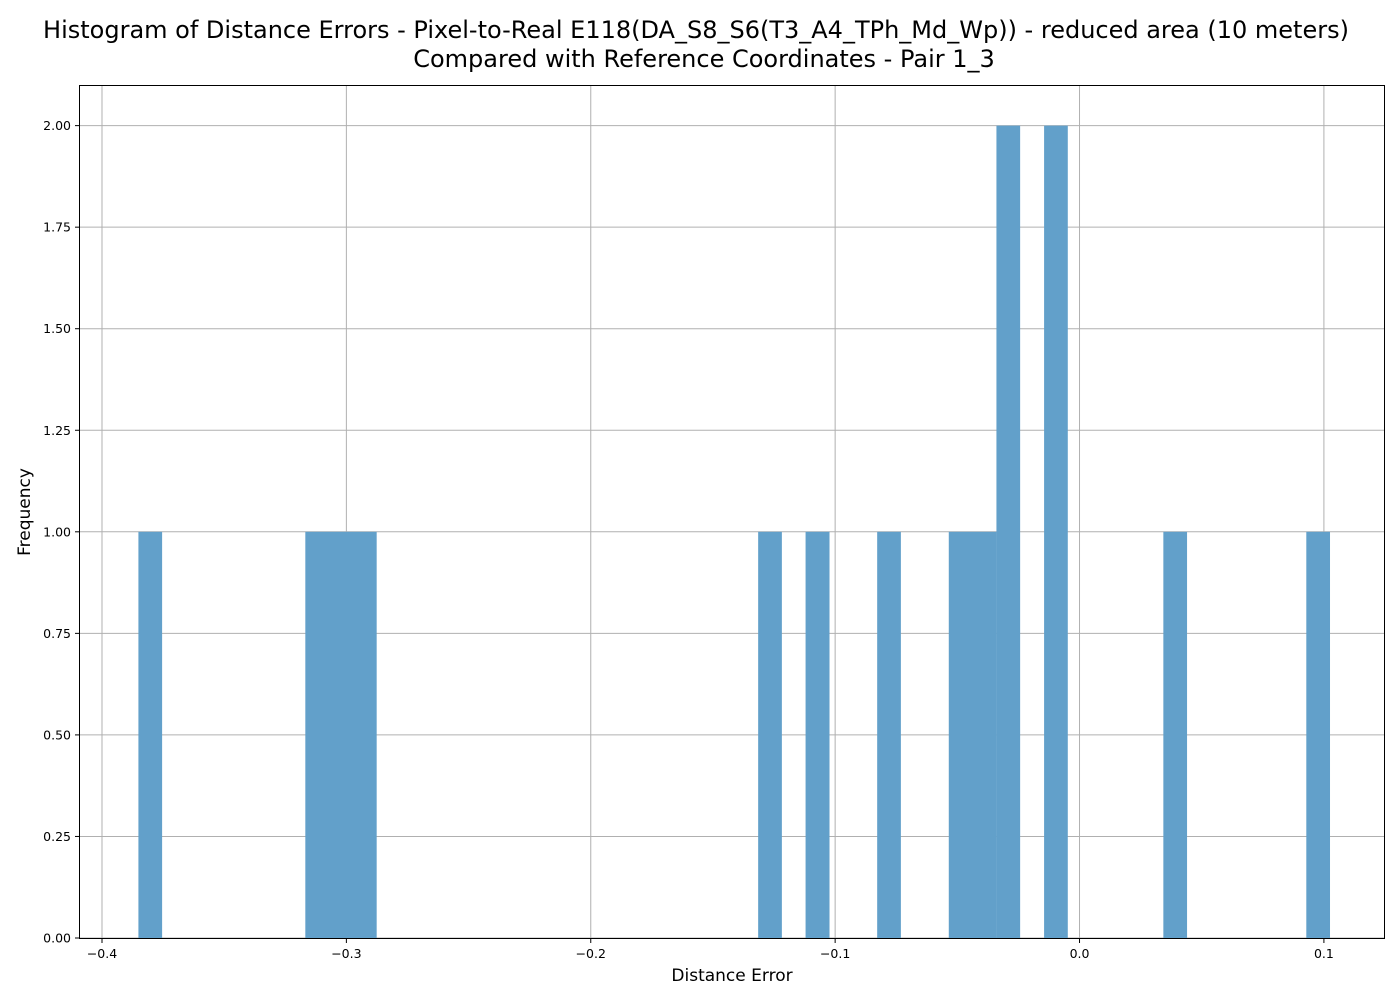 Image resolution: width=1400 pixels, height=1000 pixels. I want to click on y-tick-label: 1.00, so click(57, 531).